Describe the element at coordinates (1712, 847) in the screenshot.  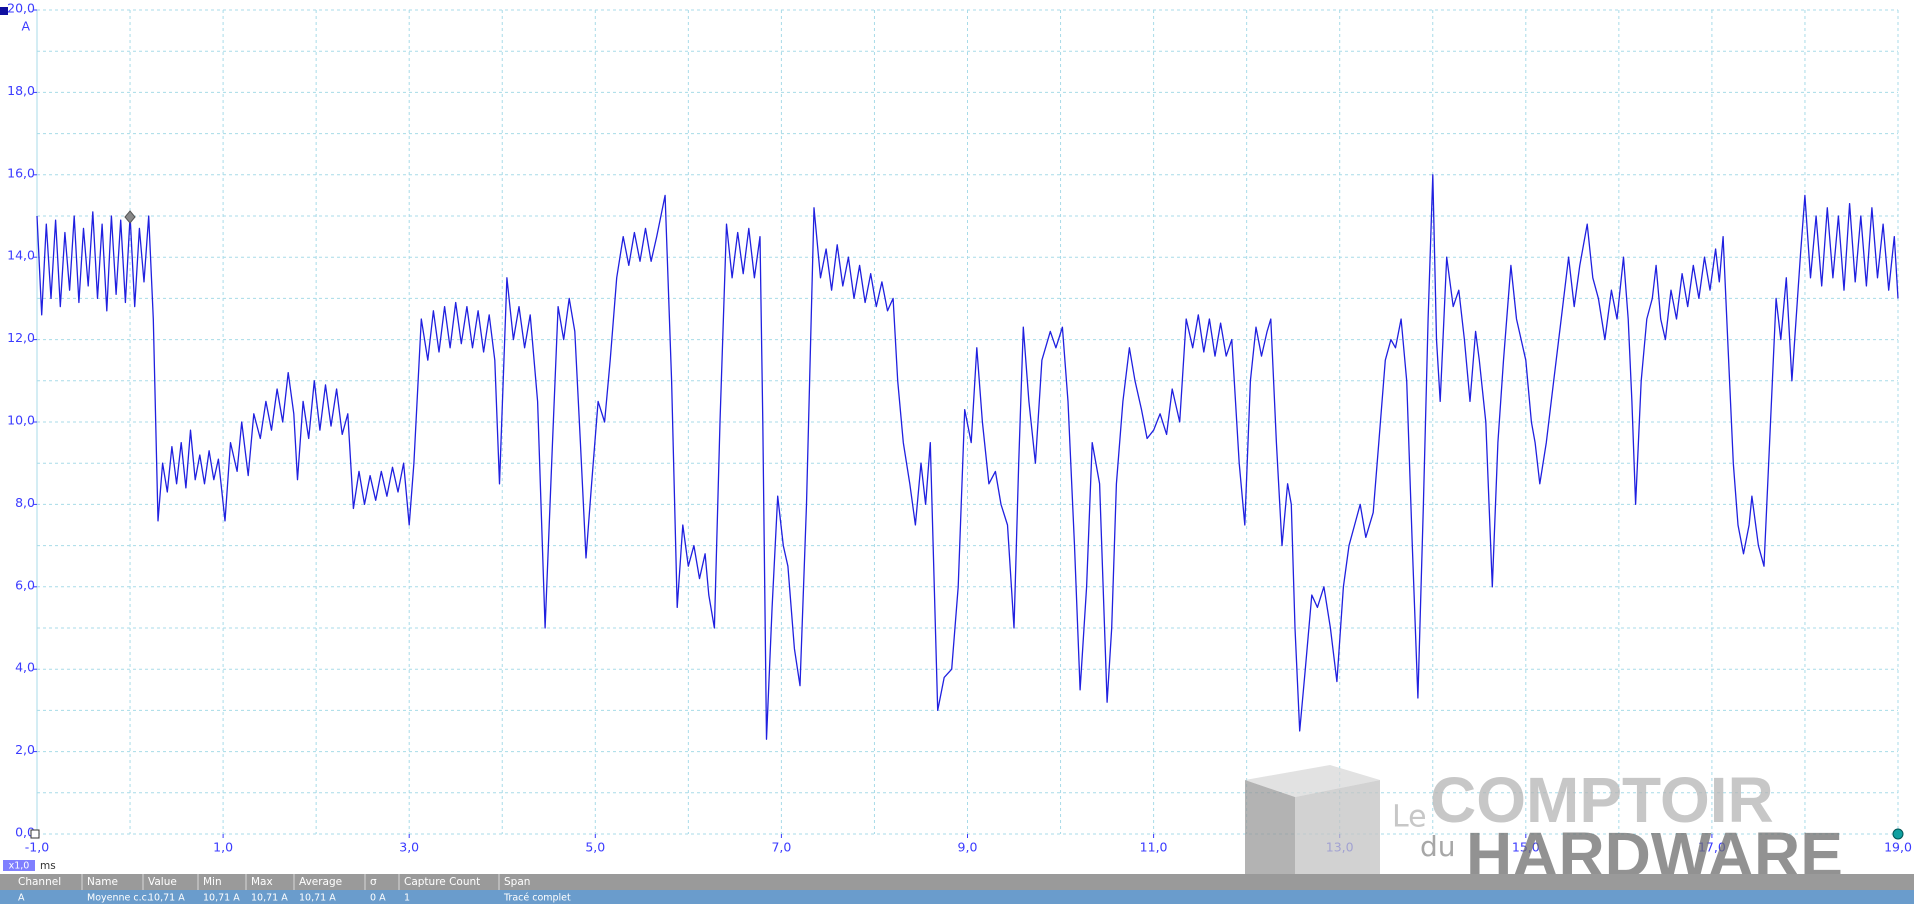
I see `x-tick-label: 17,0` at that location.